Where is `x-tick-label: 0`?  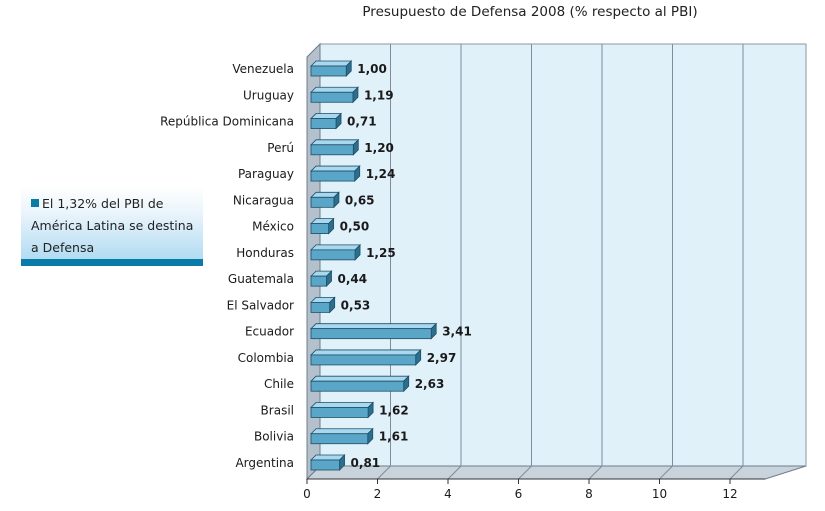
x-tick-label: 0 is located at coordinates (307, 494).